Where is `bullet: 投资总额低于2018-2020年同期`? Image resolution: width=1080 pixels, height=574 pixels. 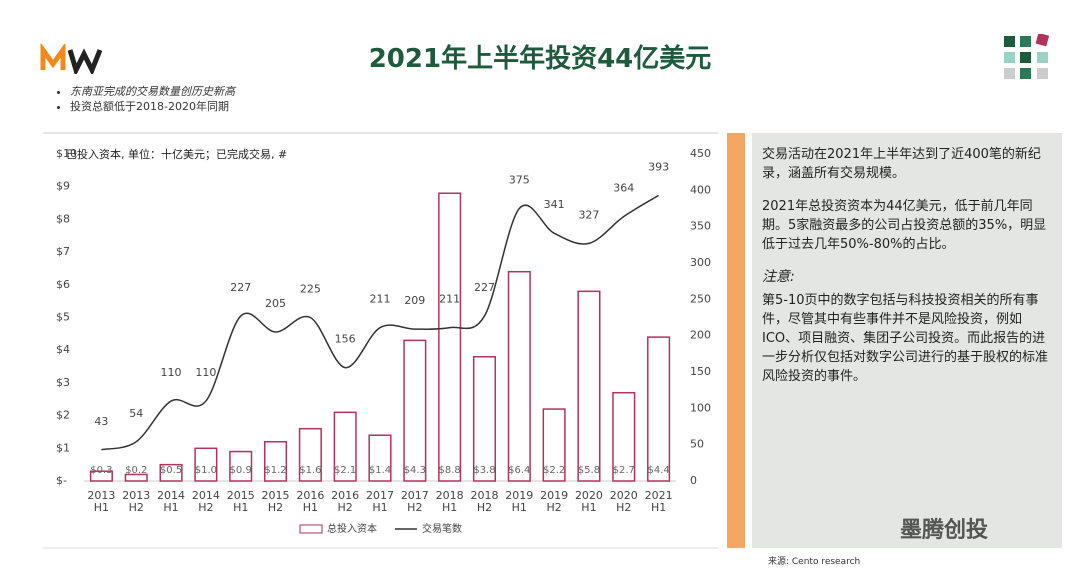
bullet: 投资总额低于2018-2020年同期 is located at coordinates (152, 106).